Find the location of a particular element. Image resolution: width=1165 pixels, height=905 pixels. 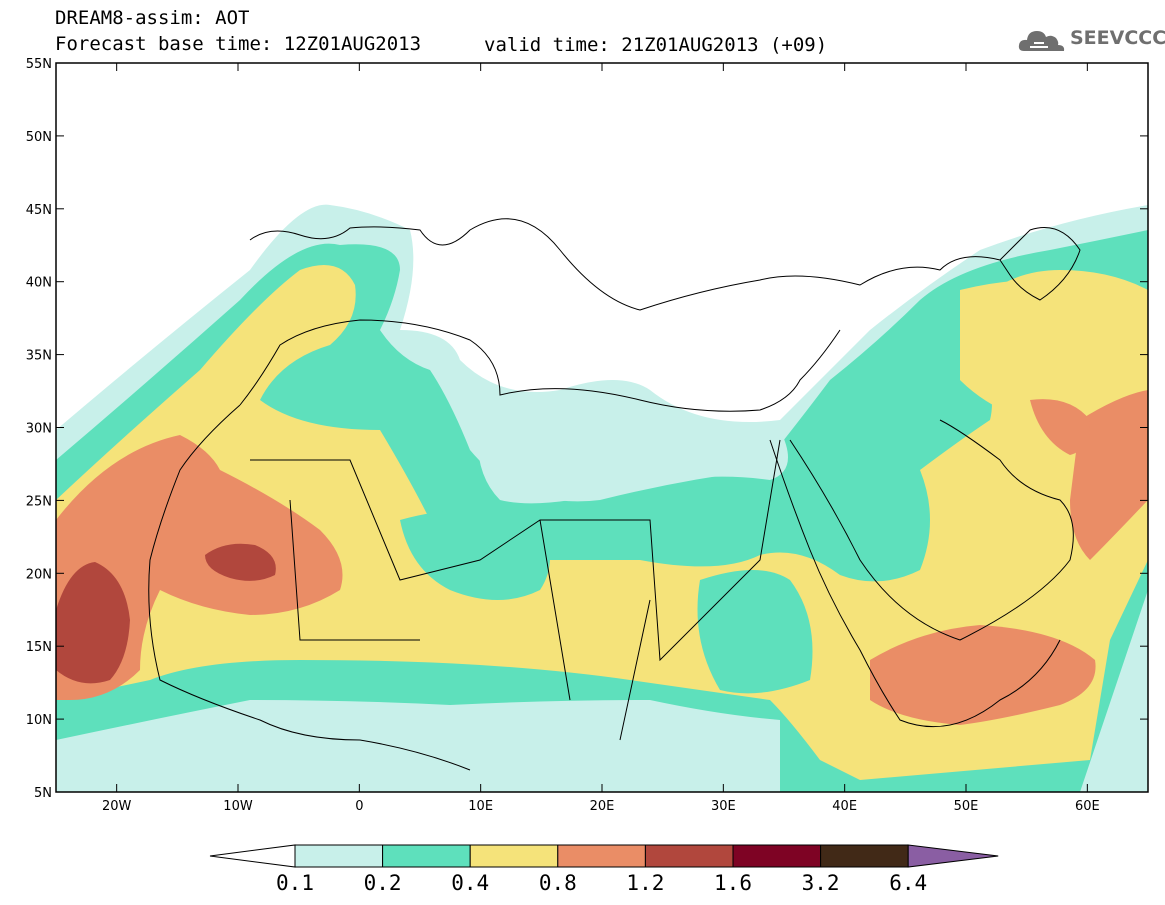

contour-0.8-iran is located at coordinates (1060, 427).